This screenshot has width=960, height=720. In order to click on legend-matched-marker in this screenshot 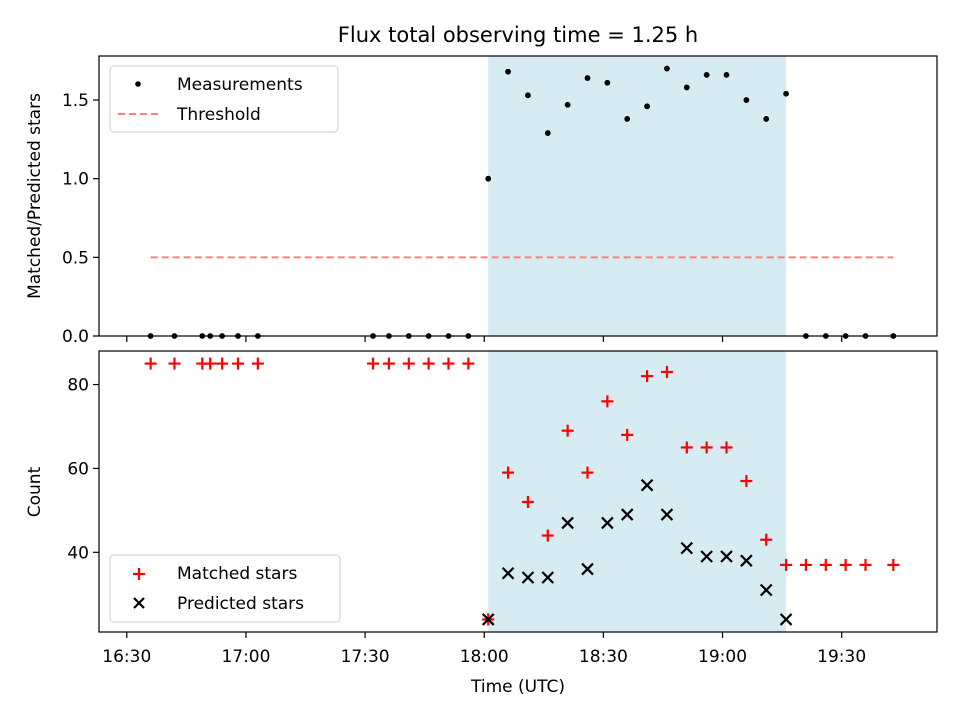, I will do `click(139, 574)`.